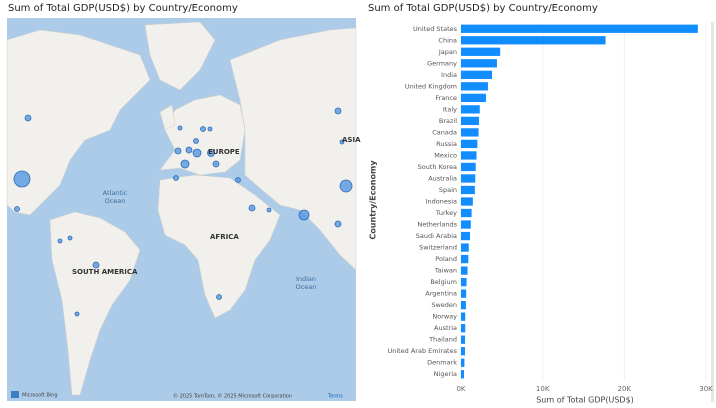  What do you see at coordinates (441, 294) in the screenshot?
I see `y-tick-label: Argentina` at bounding box center [441, 294].